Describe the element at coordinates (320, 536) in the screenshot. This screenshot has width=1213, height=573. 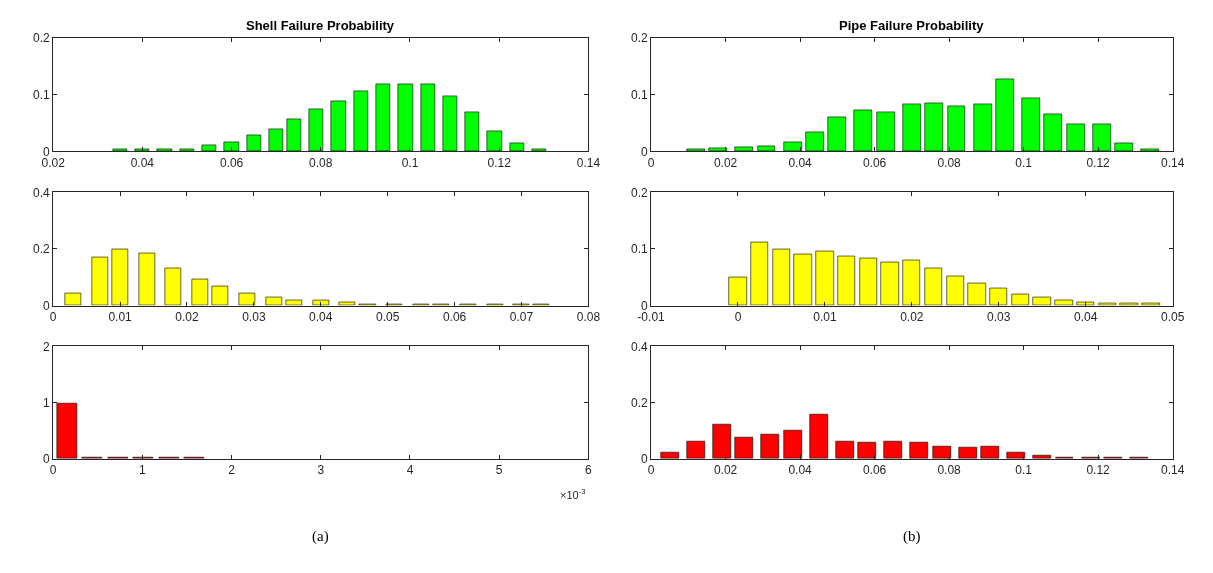
I see `text: (a)` at that location.